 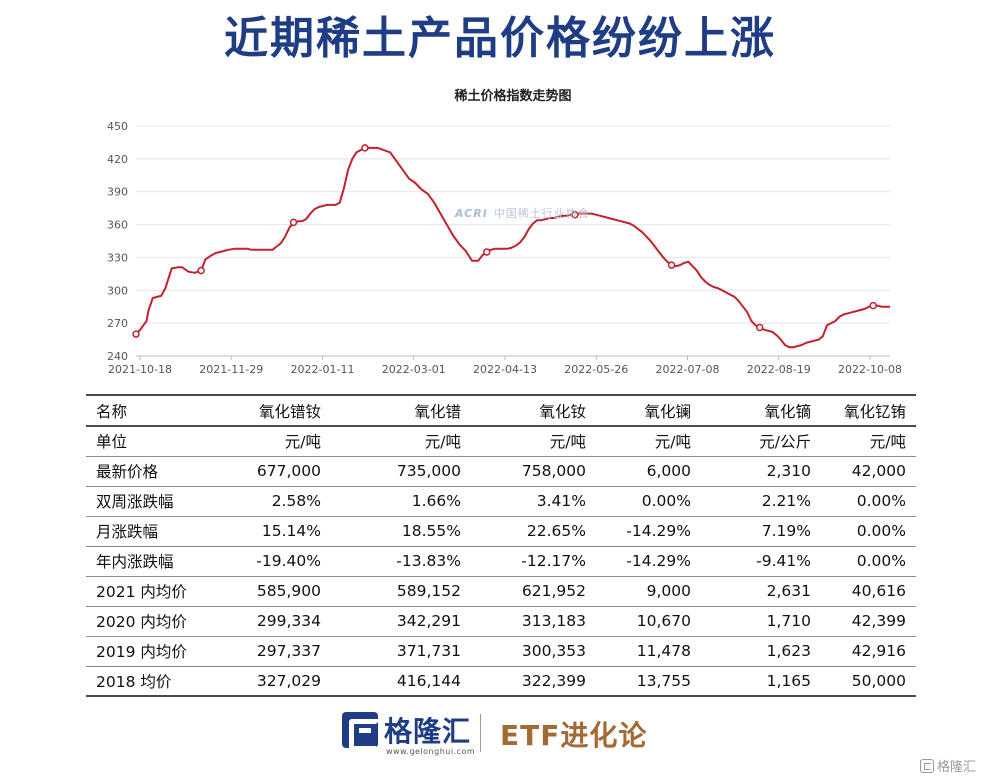 What do you see at coordinates (117, 159) in the screenshot?
I see `y-tick-label: 420` at bounding box center [117, 159].